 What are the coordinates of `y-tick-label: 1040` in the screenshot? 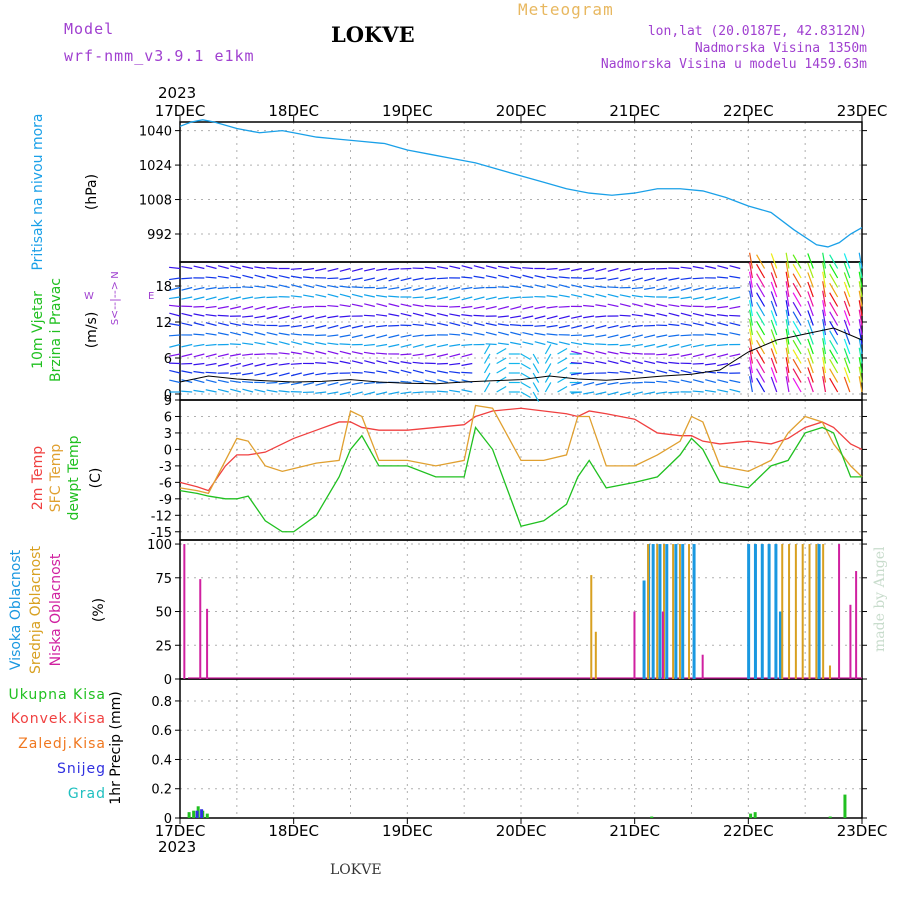 It's located at (155, 132).